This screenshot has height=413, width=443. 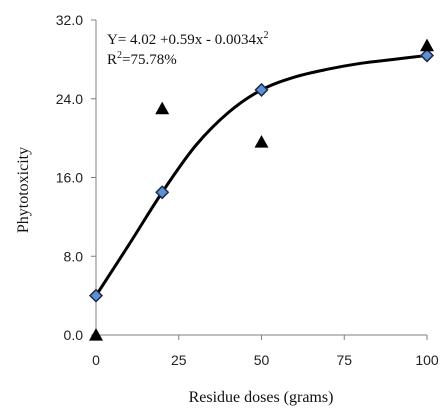 What do you see at coordinates (74, 256) in the screenshot?
I see `y-tick-label: 8.0` at bounding box center [74, 256].